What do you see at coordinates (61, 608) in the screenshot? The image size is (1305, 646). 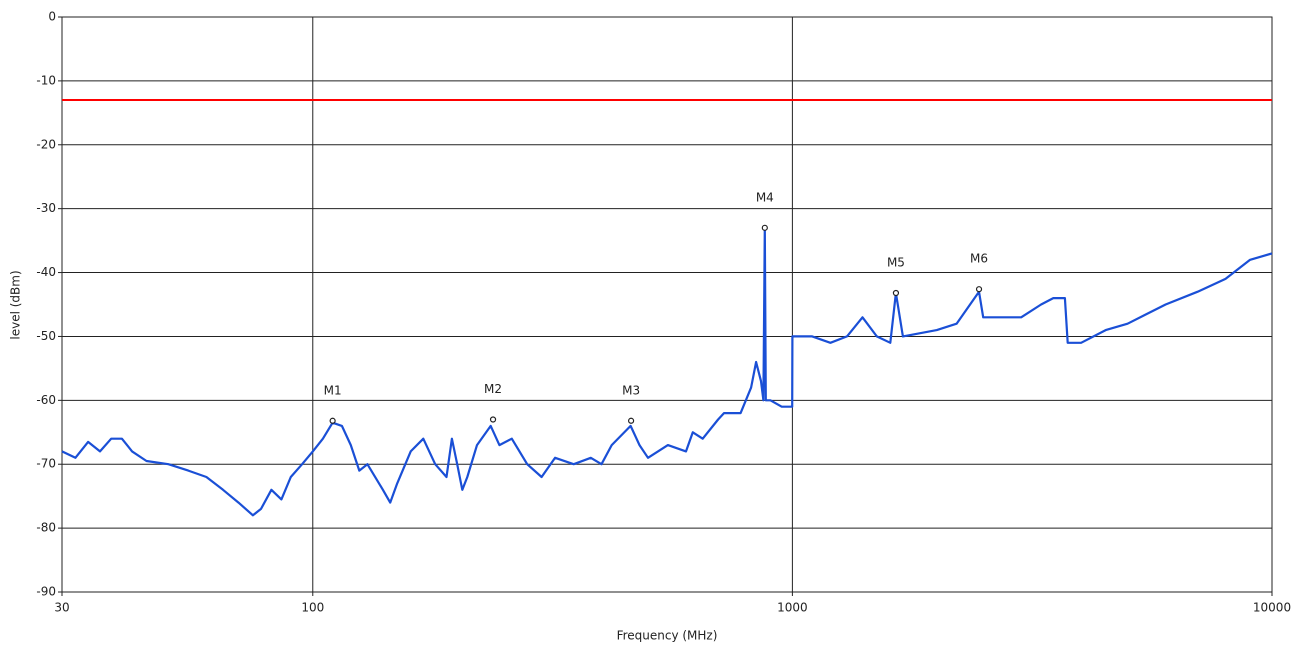 I see `x-tick-label: 30` at bounding box center [61, 608].